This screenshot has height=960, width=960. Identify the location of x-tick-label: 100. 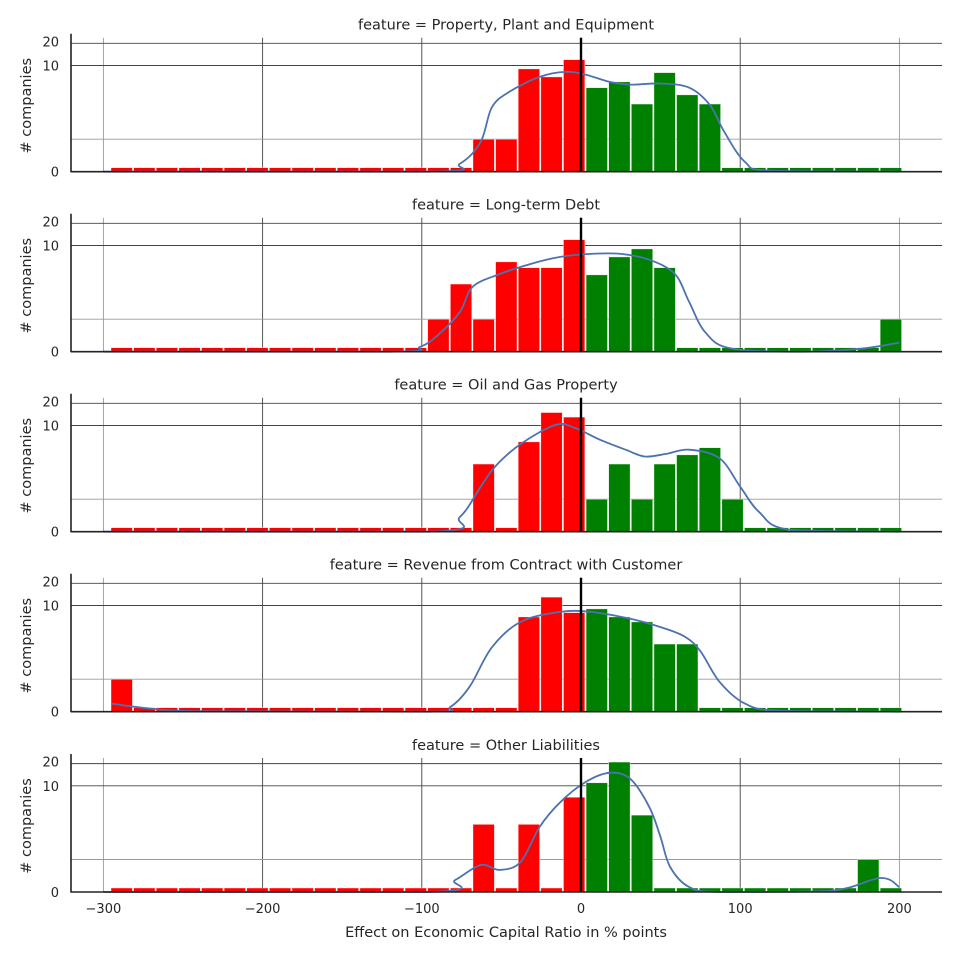
(740, 909).